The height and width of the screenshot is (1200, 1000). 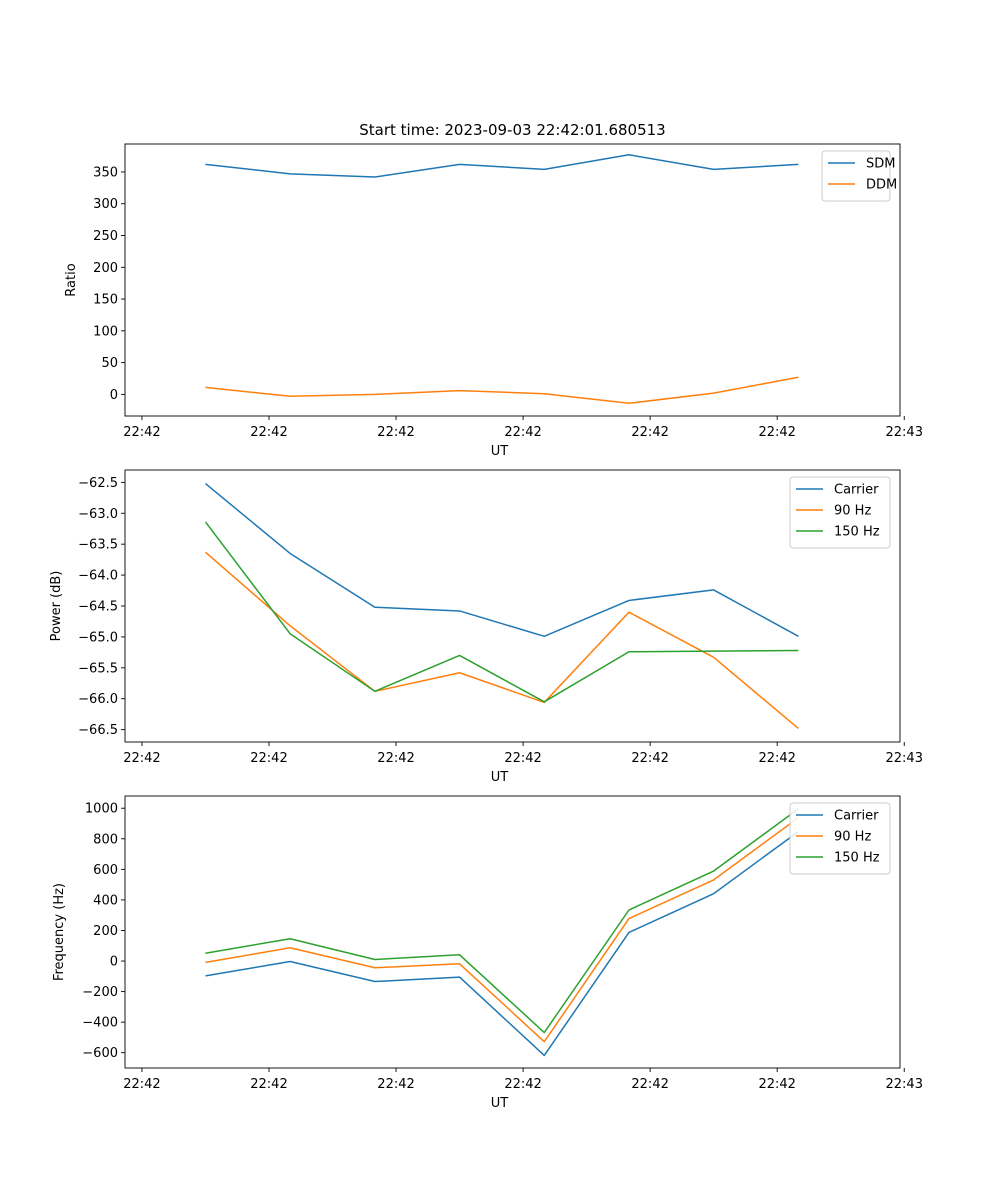 I want to click on legend-label-ddm: DDM, so click(x=881, y=185).